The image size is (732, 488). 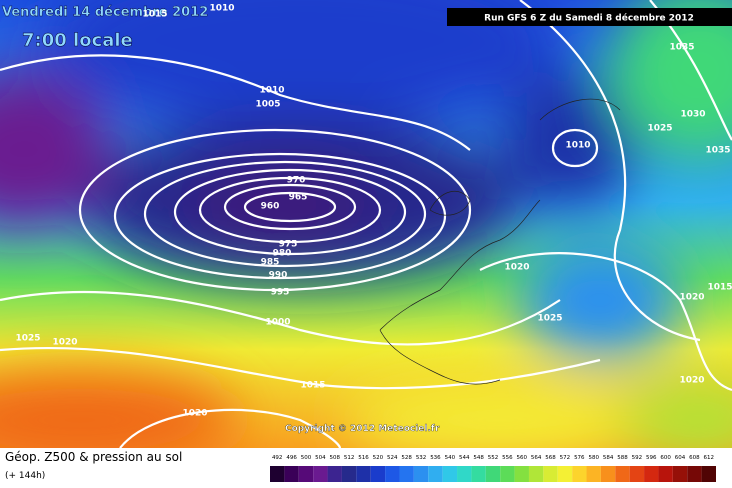 I want to click on scale-label: 568, so click(x=550, y=458).